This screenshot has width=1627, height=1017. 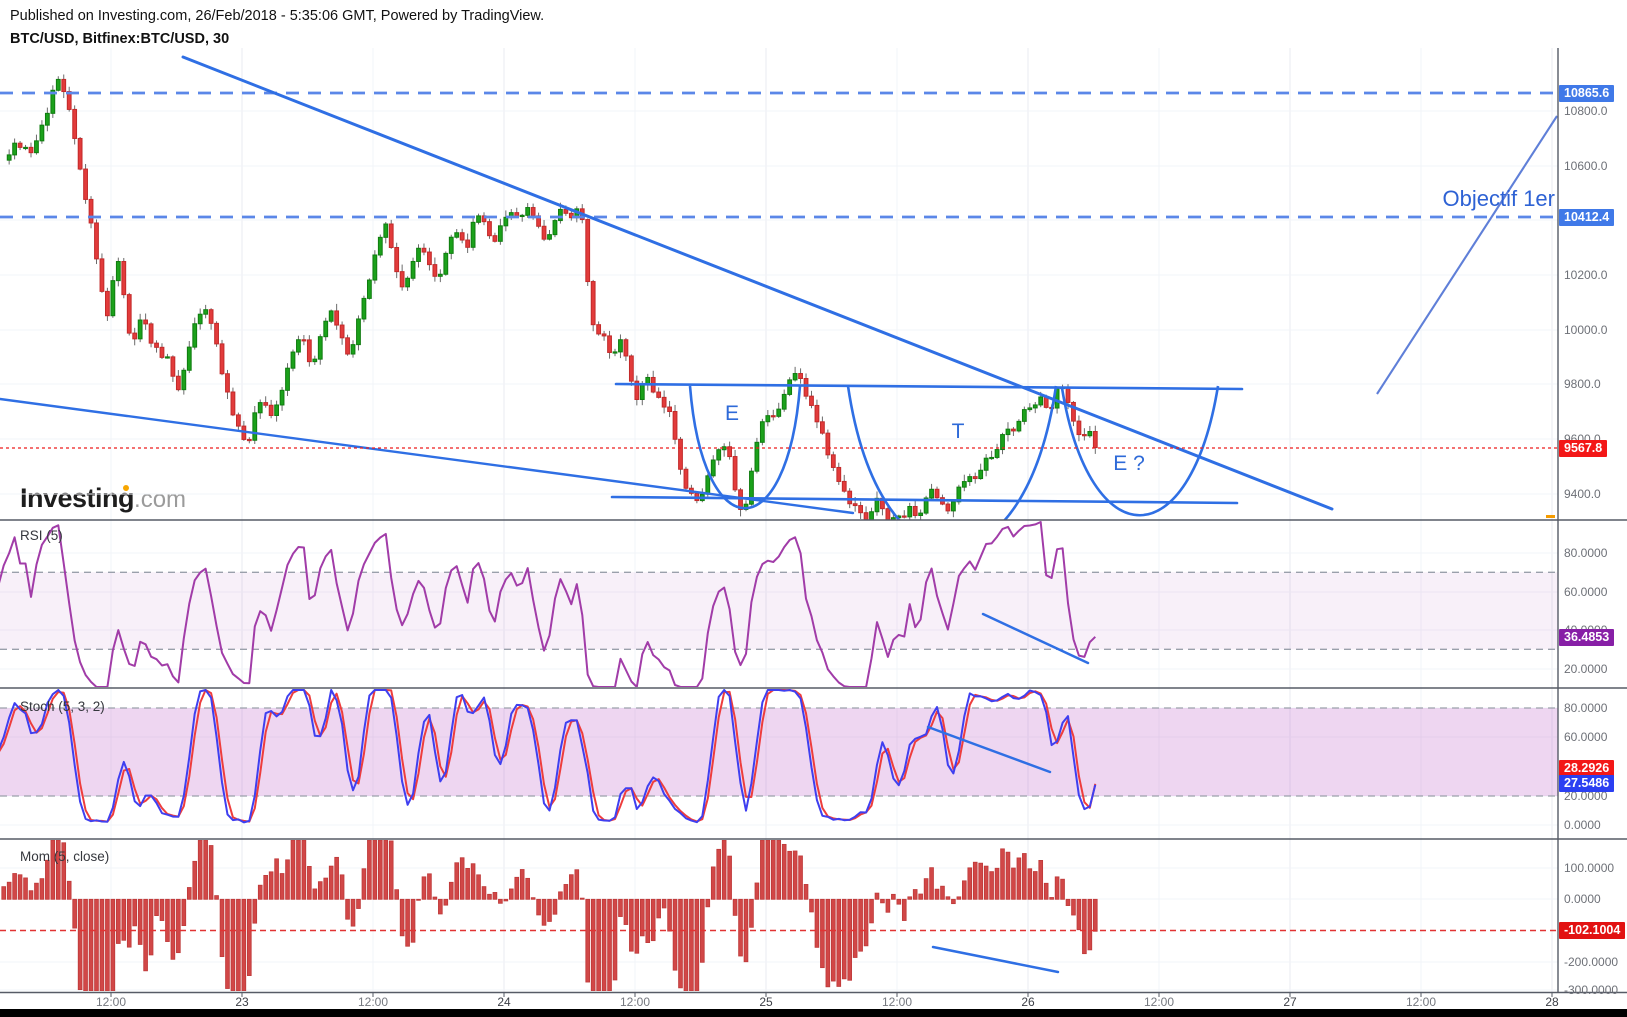 I want to click on time-tick-label: 26, so click(x=1028, y=1002).